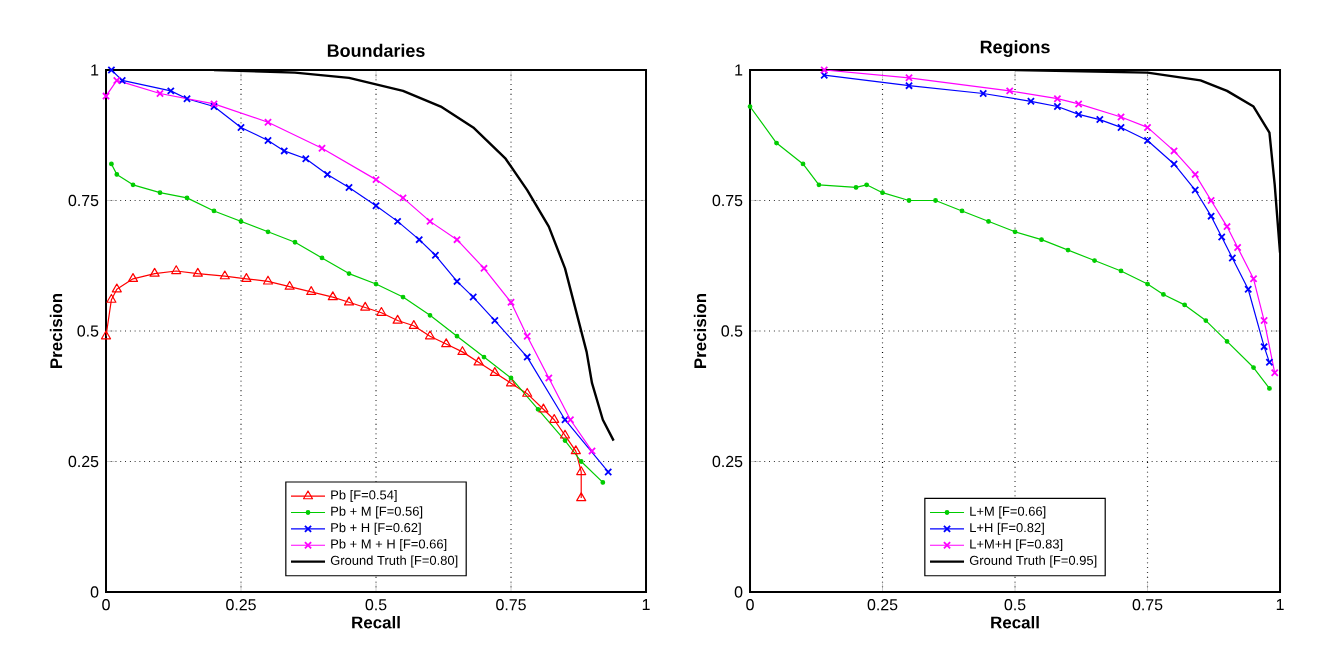 The width and height of the screenshot is (1326, 662). What do you see at coordinates (1015, 48) in the screenshot?
I see `chart-title: Regions` at bounding box center [1015, 48].